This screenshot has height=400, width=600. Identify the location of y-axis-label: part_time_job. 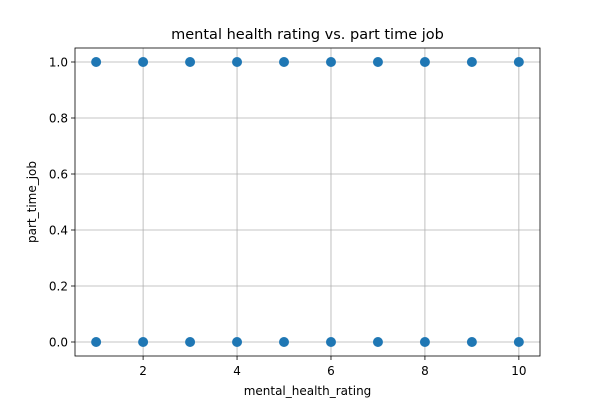
(32, 202).